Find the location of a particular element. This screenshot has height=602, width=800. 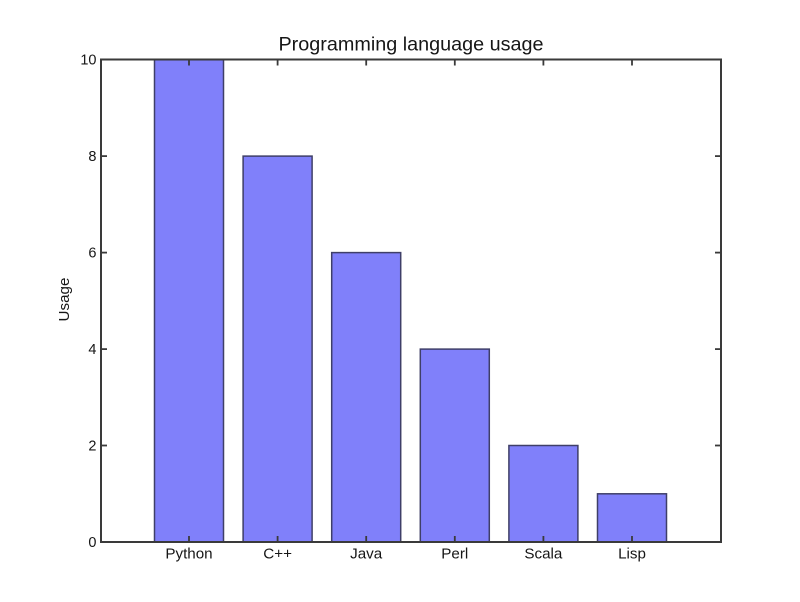

svg-text: C++ is located at coordinates (277, 554).